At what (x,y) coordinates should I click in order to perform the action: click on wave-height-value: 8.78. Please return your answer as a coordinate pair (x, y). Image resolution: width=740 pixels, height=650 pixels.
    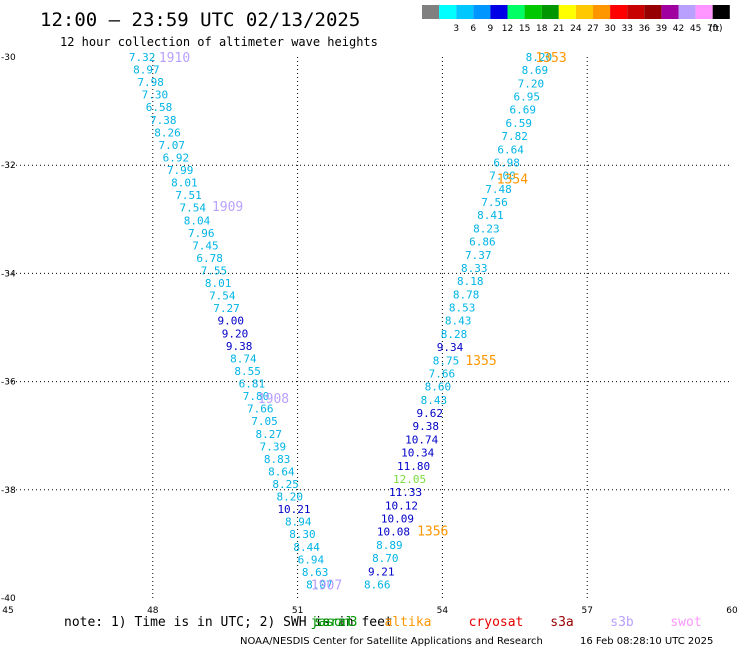
    Looking at the image, I should click on (466, 294).